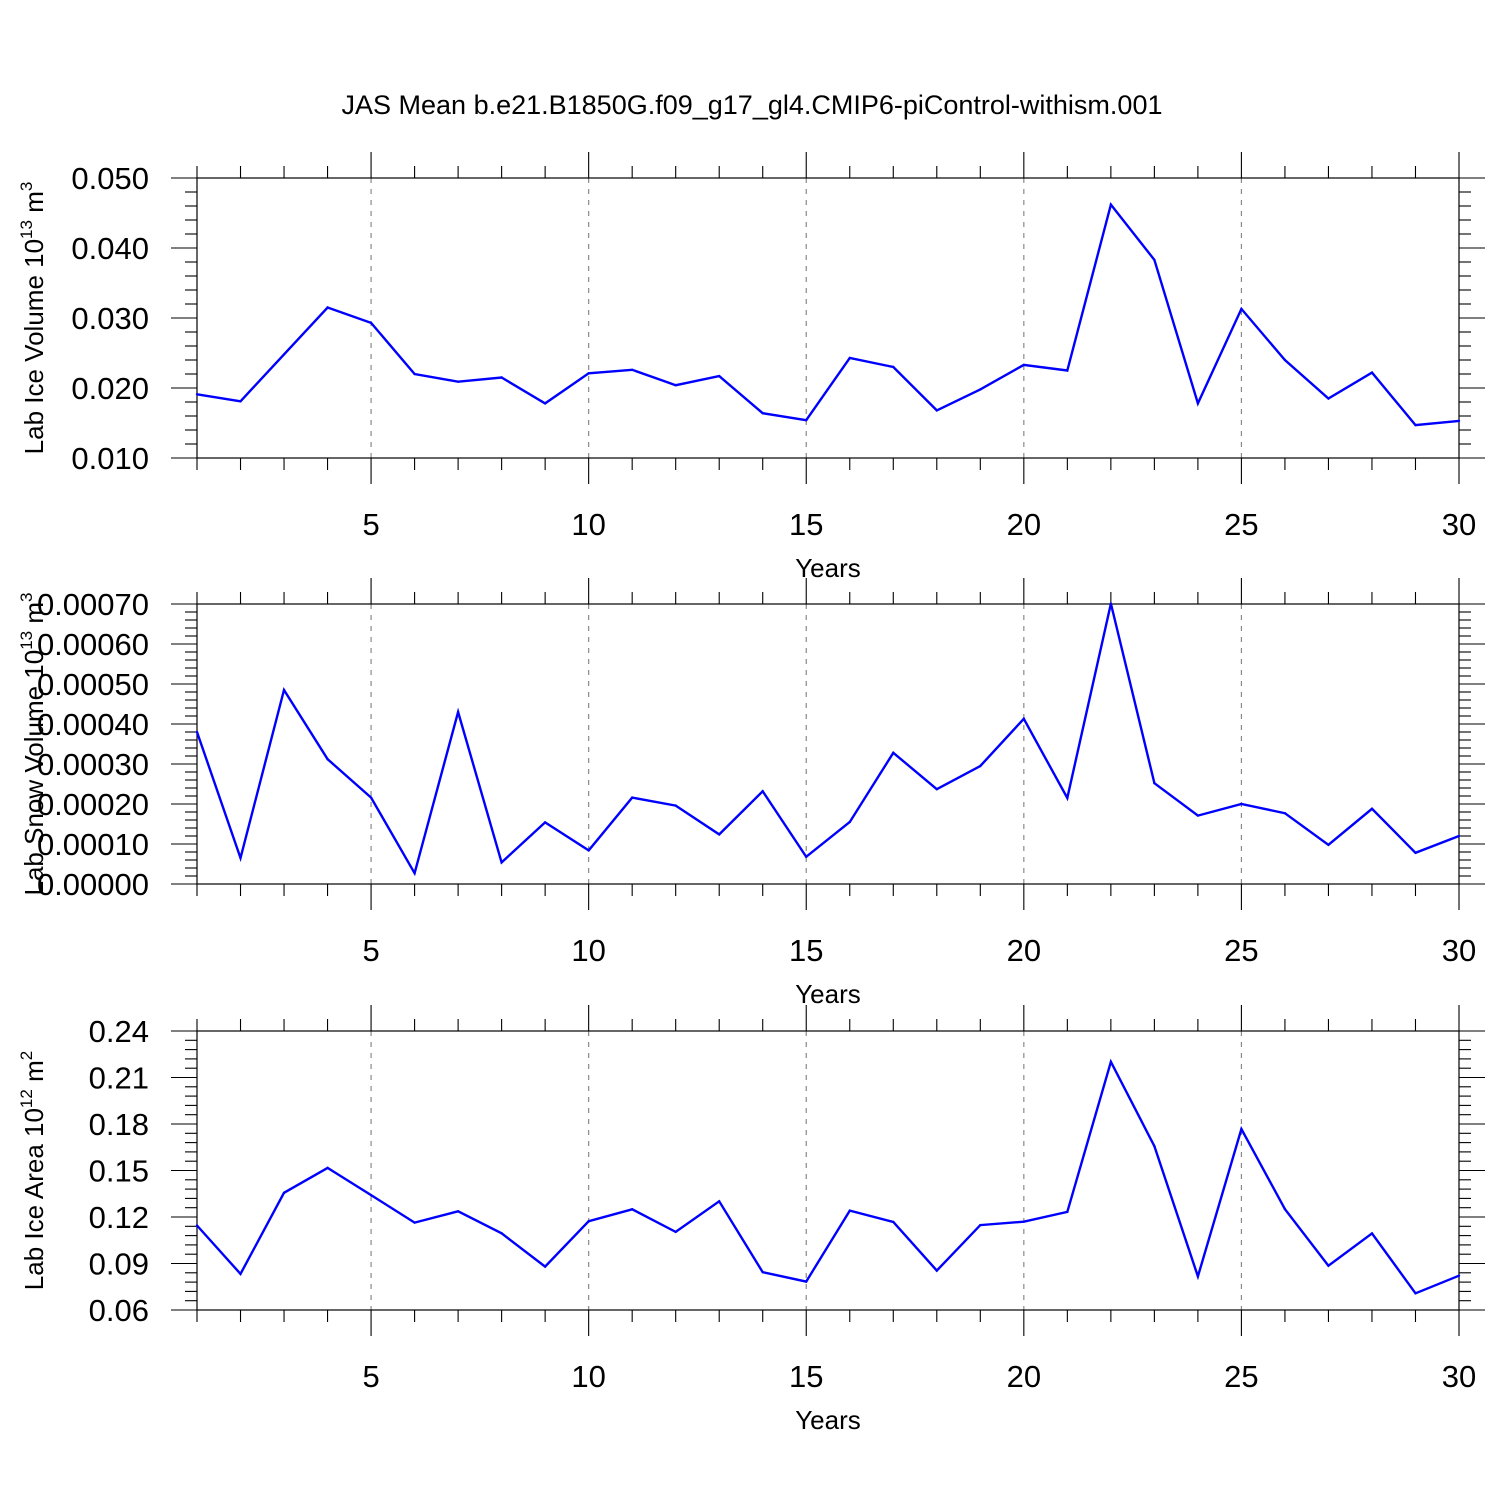 The image size is (1500, 1500). What do you see at coordinates (93, 764) in the screenshot?
I see `y-tick-label: 0.00030` at bounding box center [93, 764].